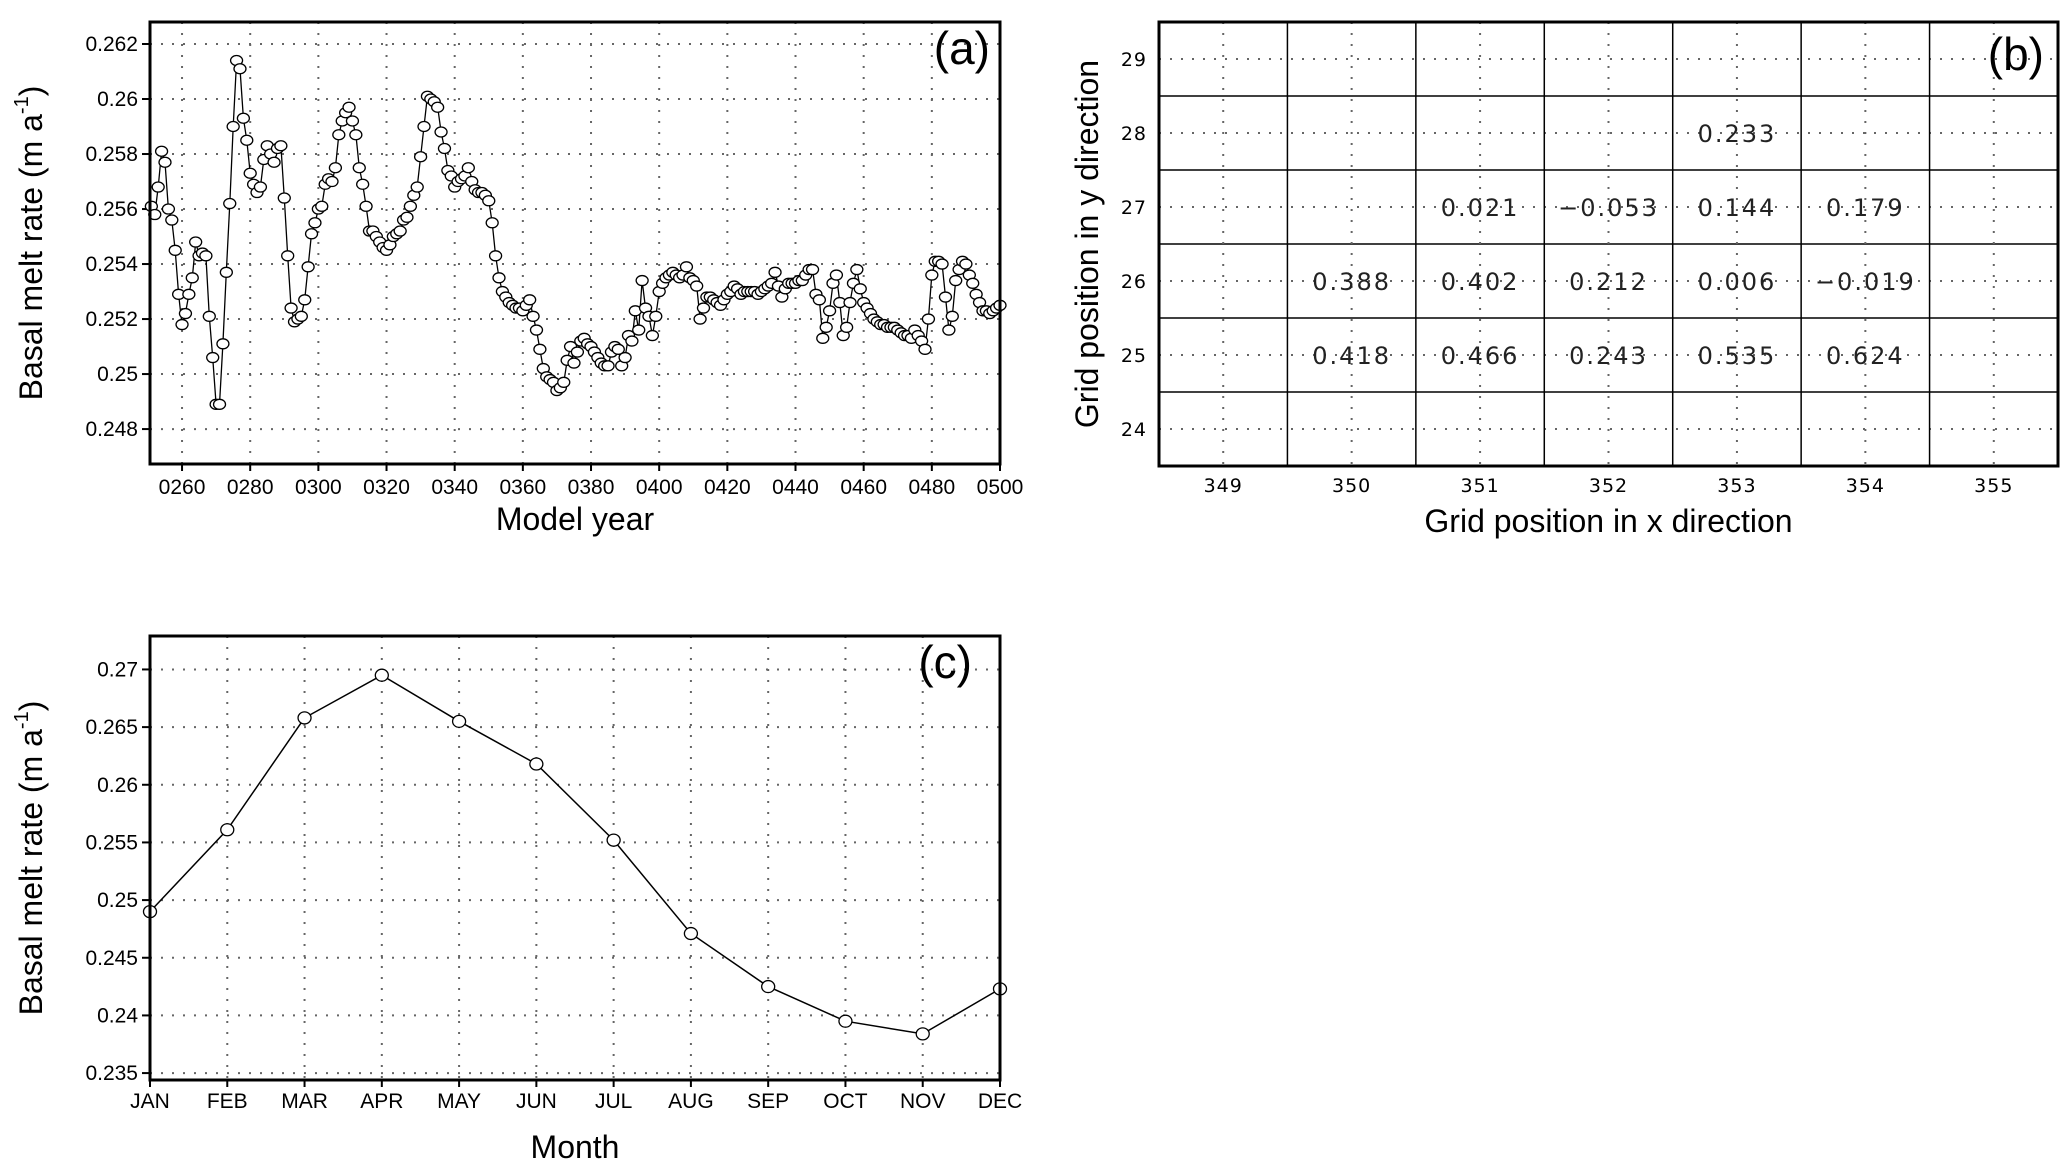  What do you see at coordinates (111, 842) in the screenshot?
I see `y-tick-label: 0.255` at bounding box center [111, 842].